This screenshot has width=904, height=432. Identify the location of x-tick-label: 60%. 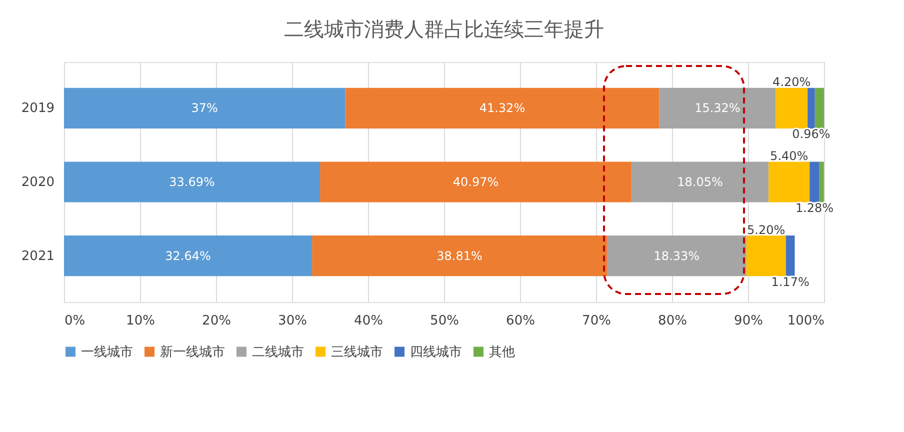
(520, 321).